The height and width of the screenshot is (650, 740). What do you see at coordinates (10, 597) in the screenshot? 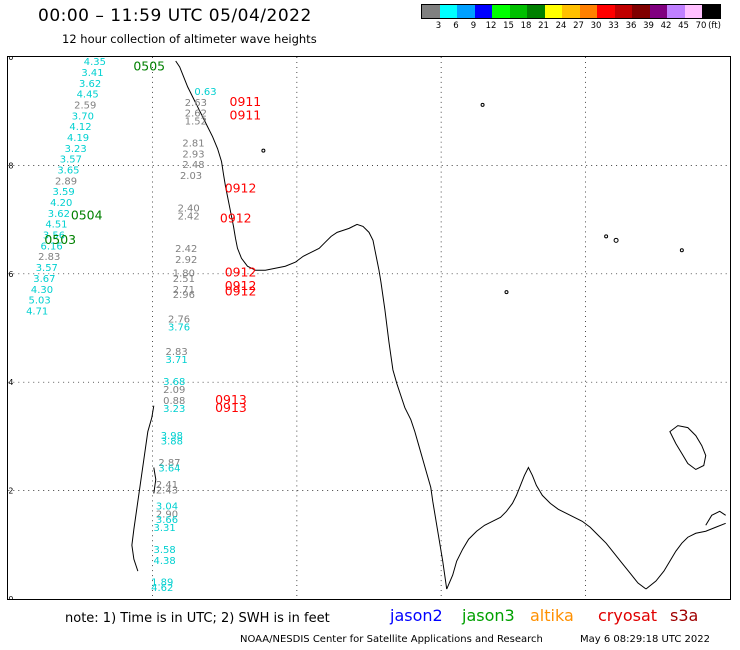
I see `lat-tick-label: 10` at bounding box center [10, 597].